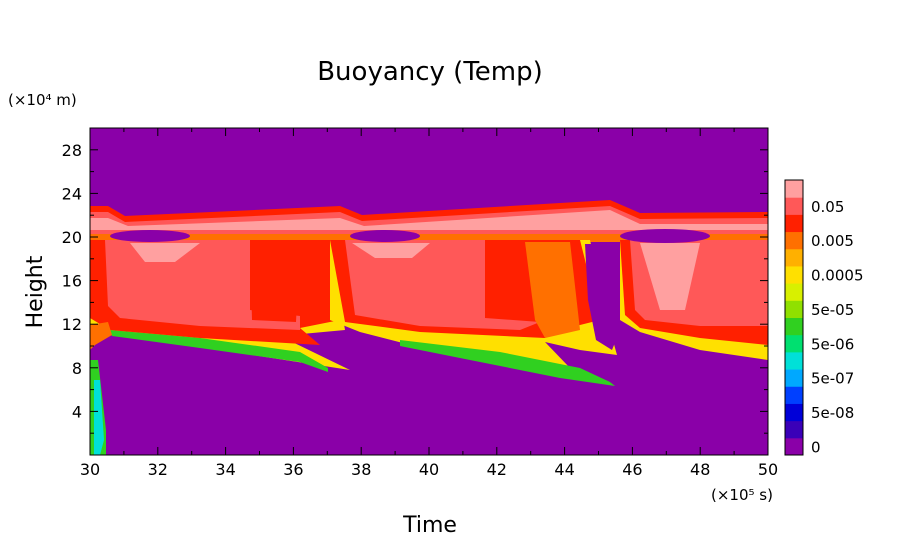 The image size is (904, 544). I want to click on y-tick-label: 12, so click(72, 324).